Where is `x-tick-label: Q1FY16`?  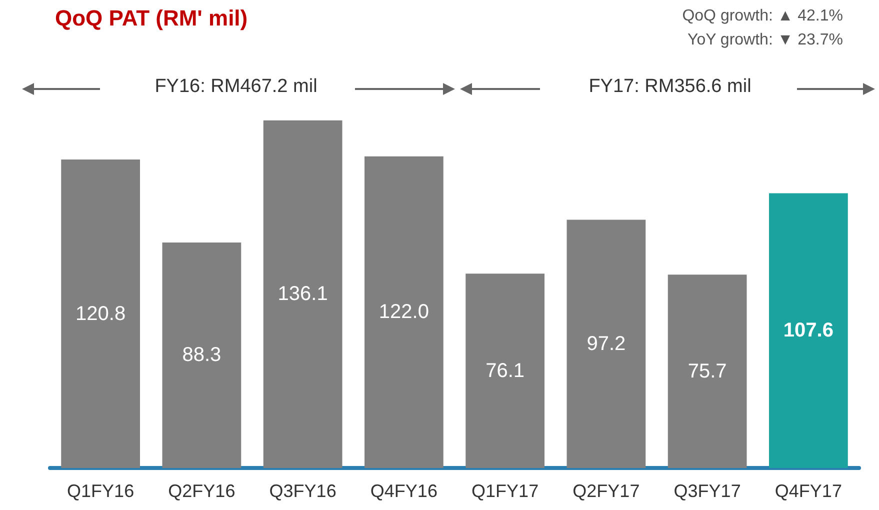
x-tick-label: Q1FY16 is located at coordinates (100, 491).